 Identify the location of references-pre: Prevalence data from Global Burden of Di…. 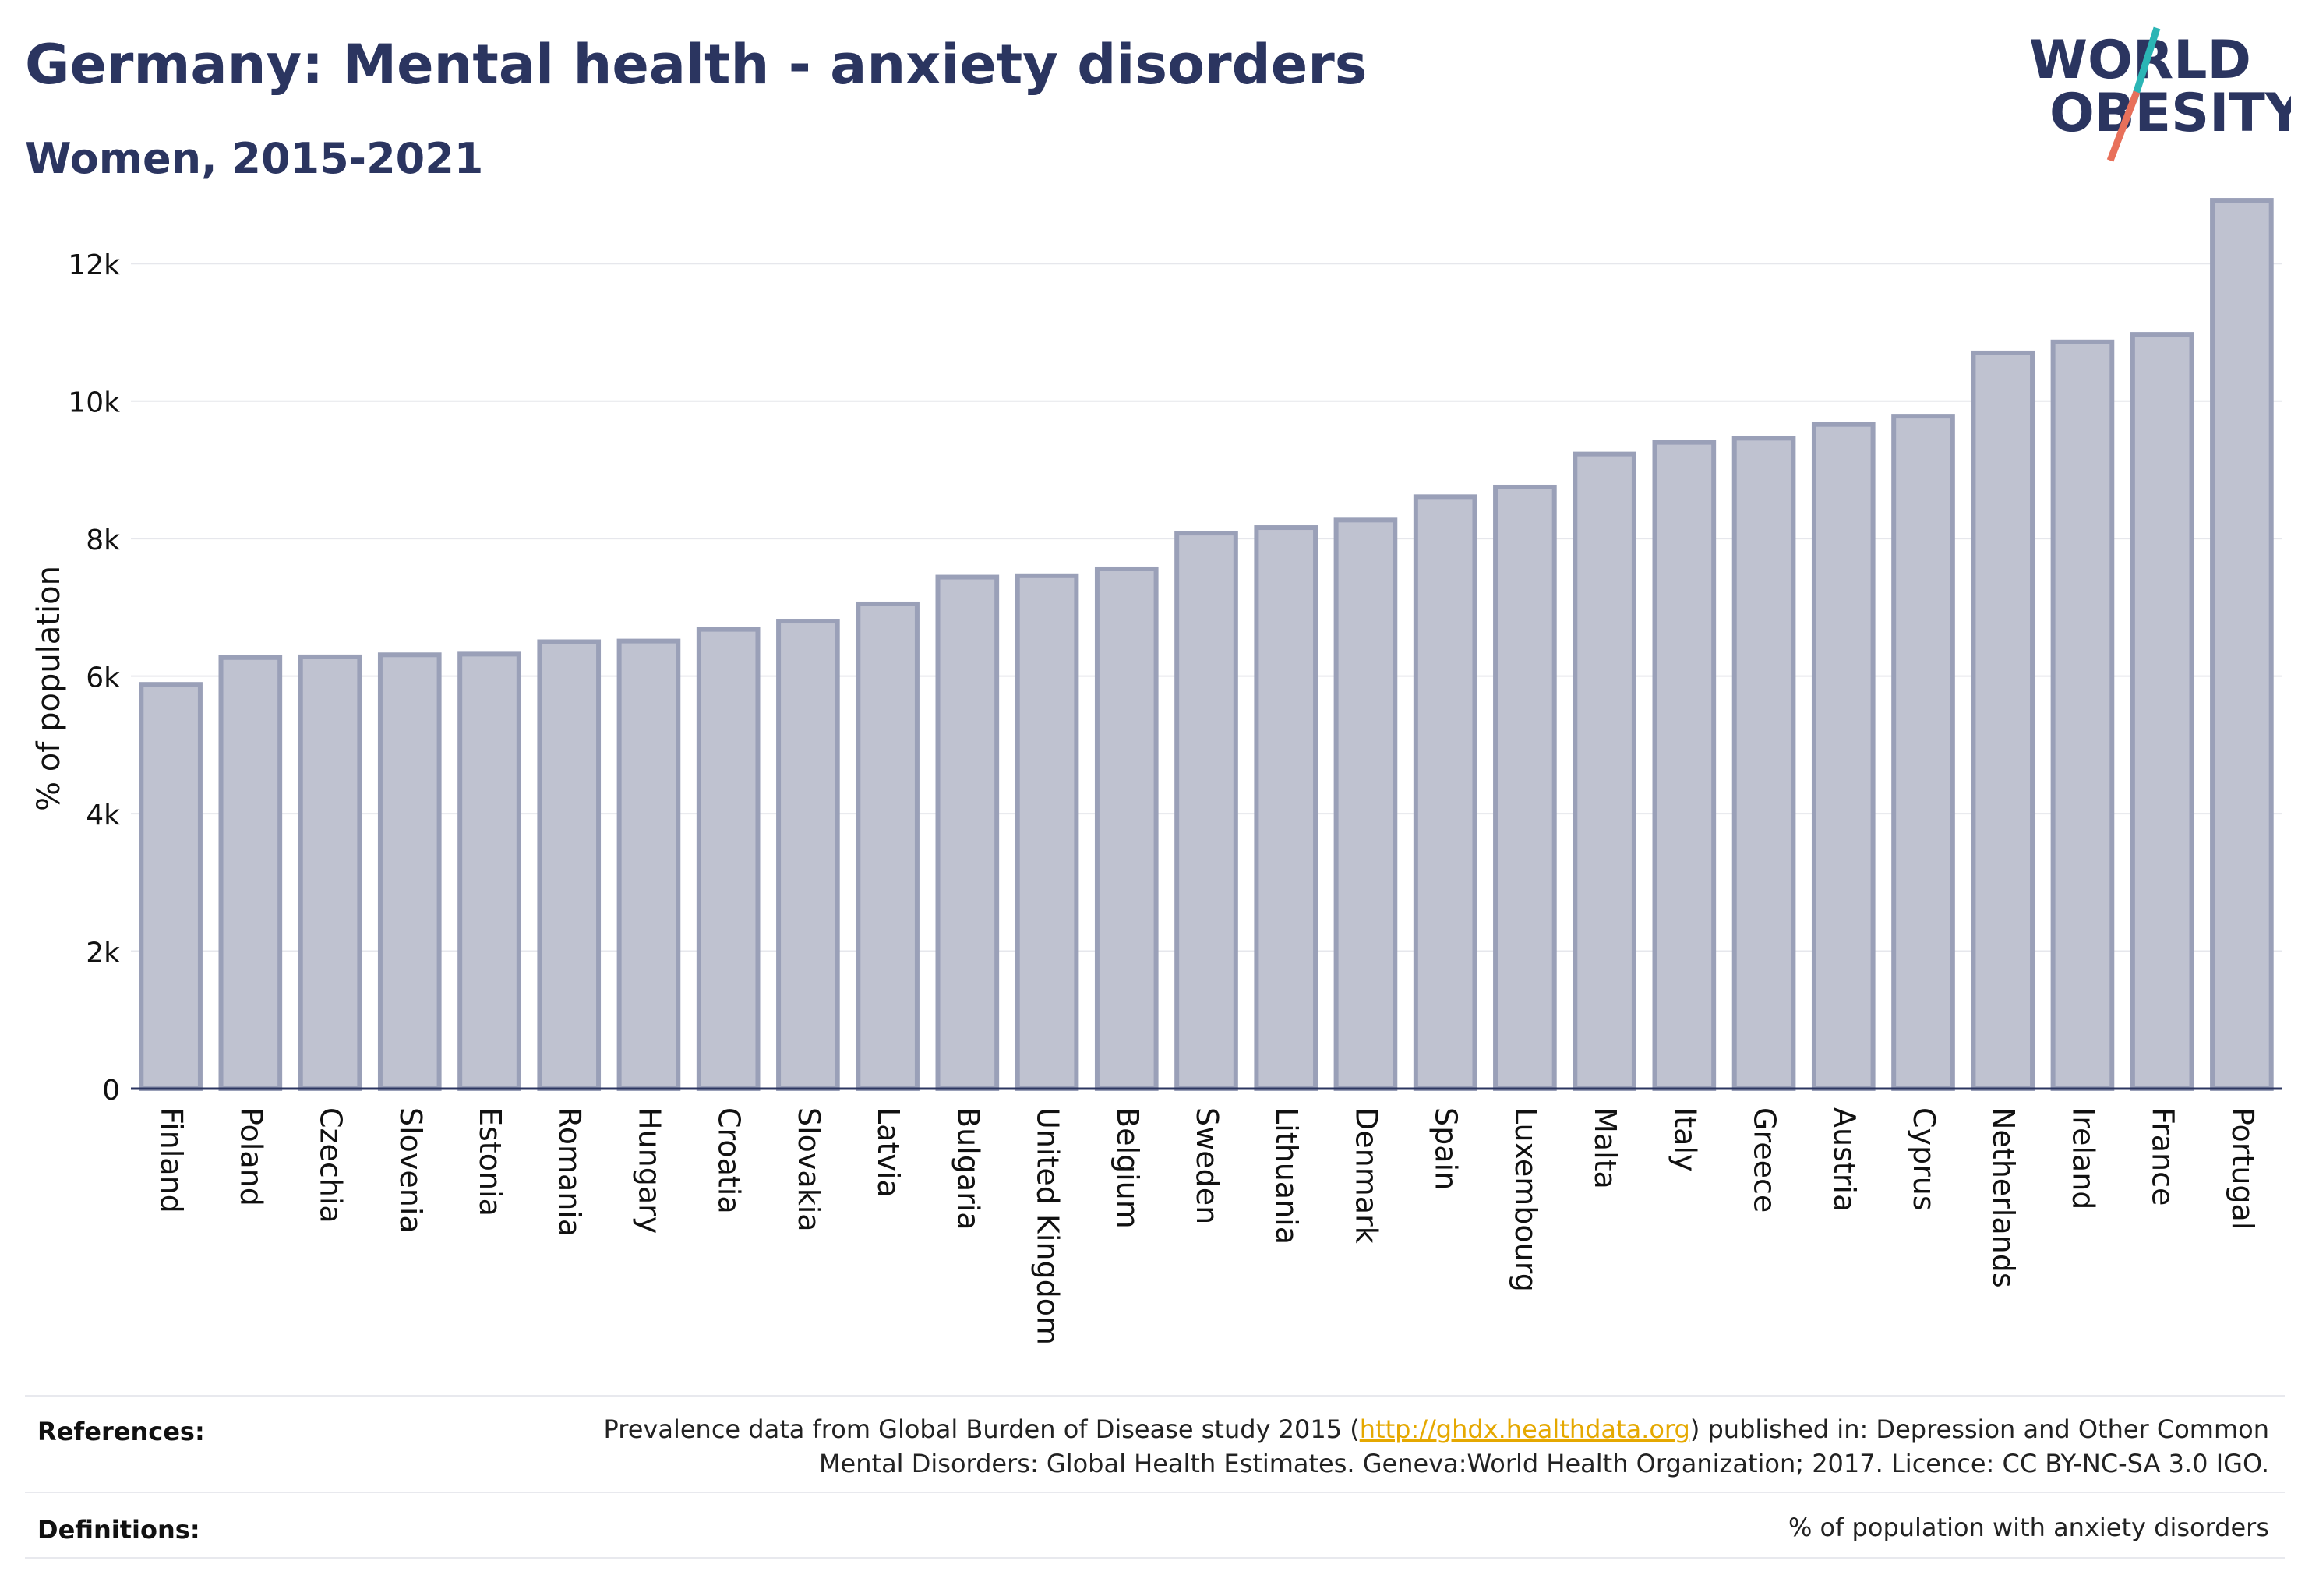
(981, 1429).